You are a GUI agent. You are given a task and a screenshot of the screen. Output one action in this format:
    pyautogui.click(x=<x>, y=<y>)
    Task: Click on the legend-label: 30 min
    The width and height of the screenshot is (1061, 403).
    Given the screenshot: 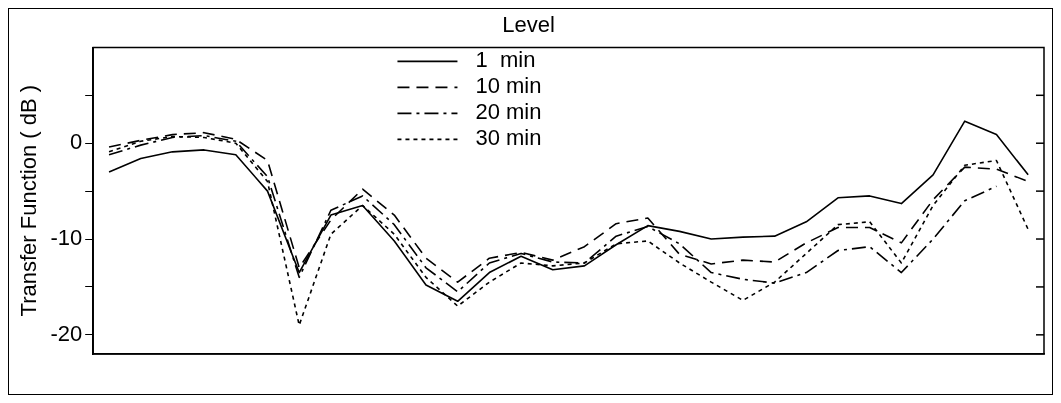 What is the action you would take?
    pyautogui.click(x=508, y=138)
    